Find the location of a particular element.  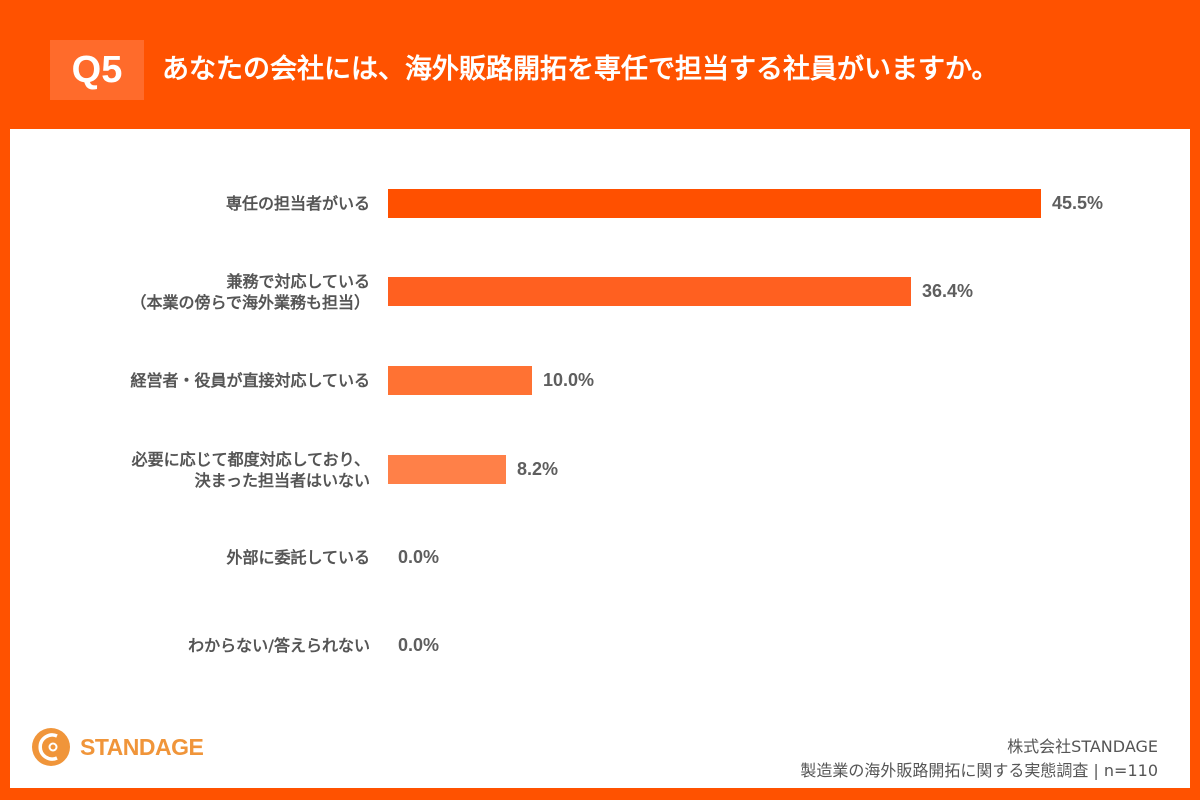

question-number: Q5 is located at coordinates (97, 69).